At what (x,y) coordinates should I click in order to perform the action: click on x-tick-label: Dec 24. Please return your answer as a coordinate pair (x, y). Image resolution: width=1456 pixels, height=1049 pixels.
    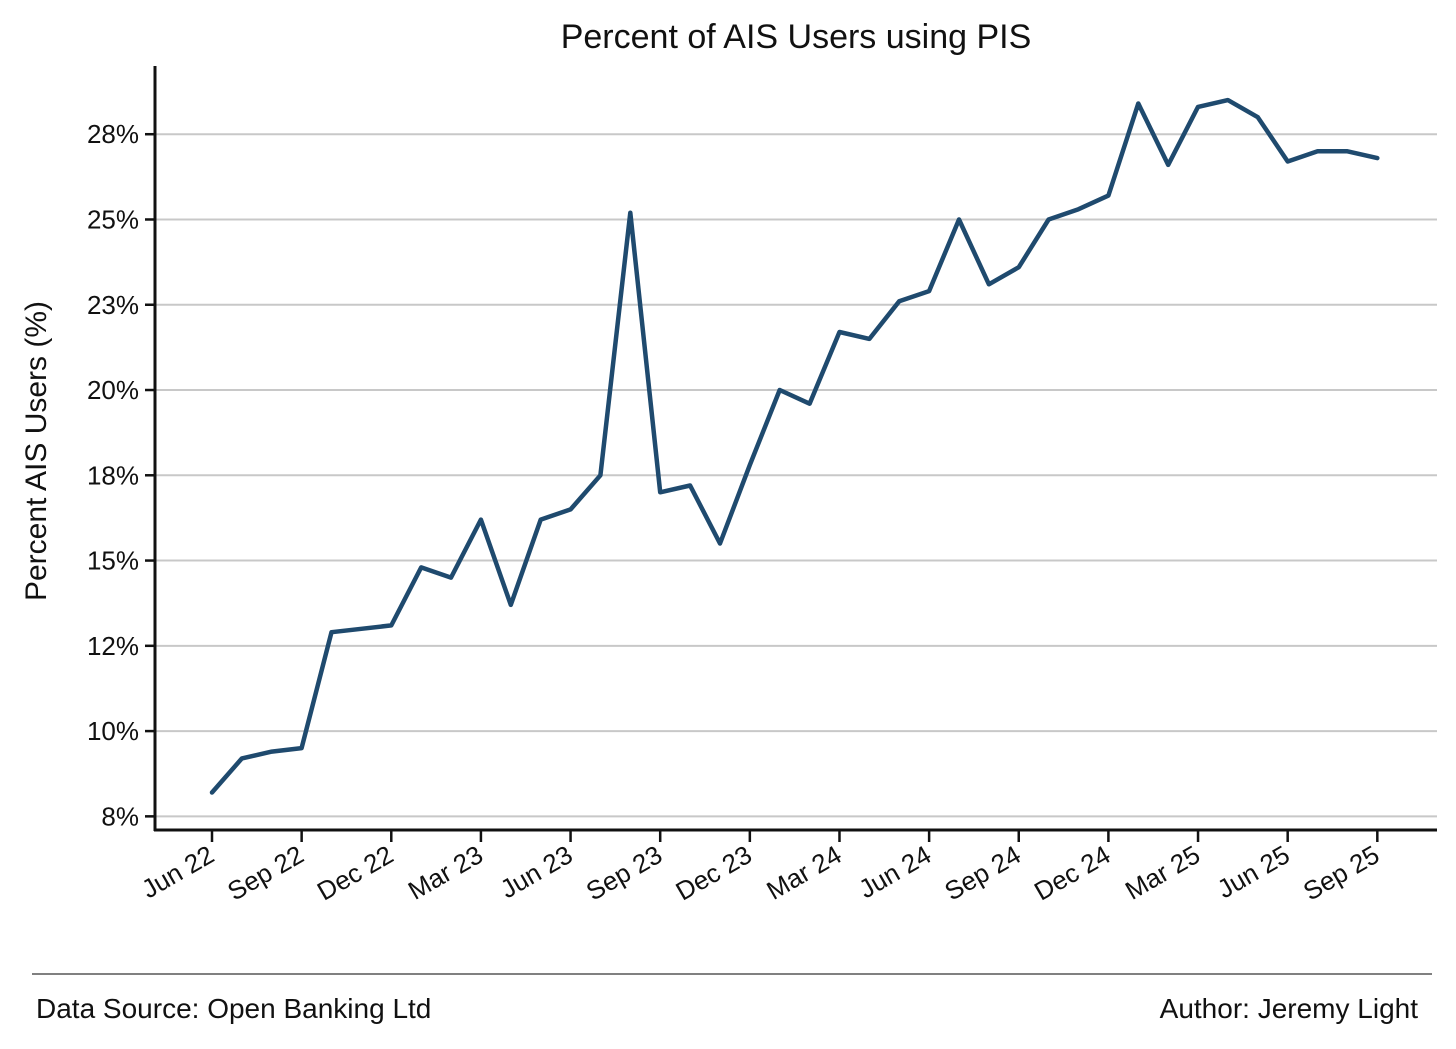
    Looking at the image, I should click on (1072, 872).